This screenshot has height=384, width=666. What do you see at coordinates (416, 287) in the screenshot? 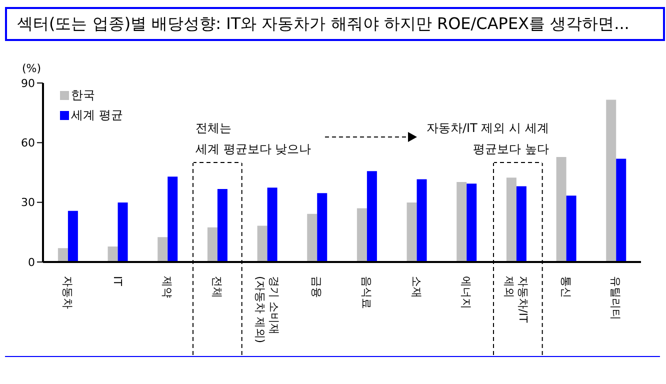
I see `x-tick-label: 소재` at bounding box center [416, 287].